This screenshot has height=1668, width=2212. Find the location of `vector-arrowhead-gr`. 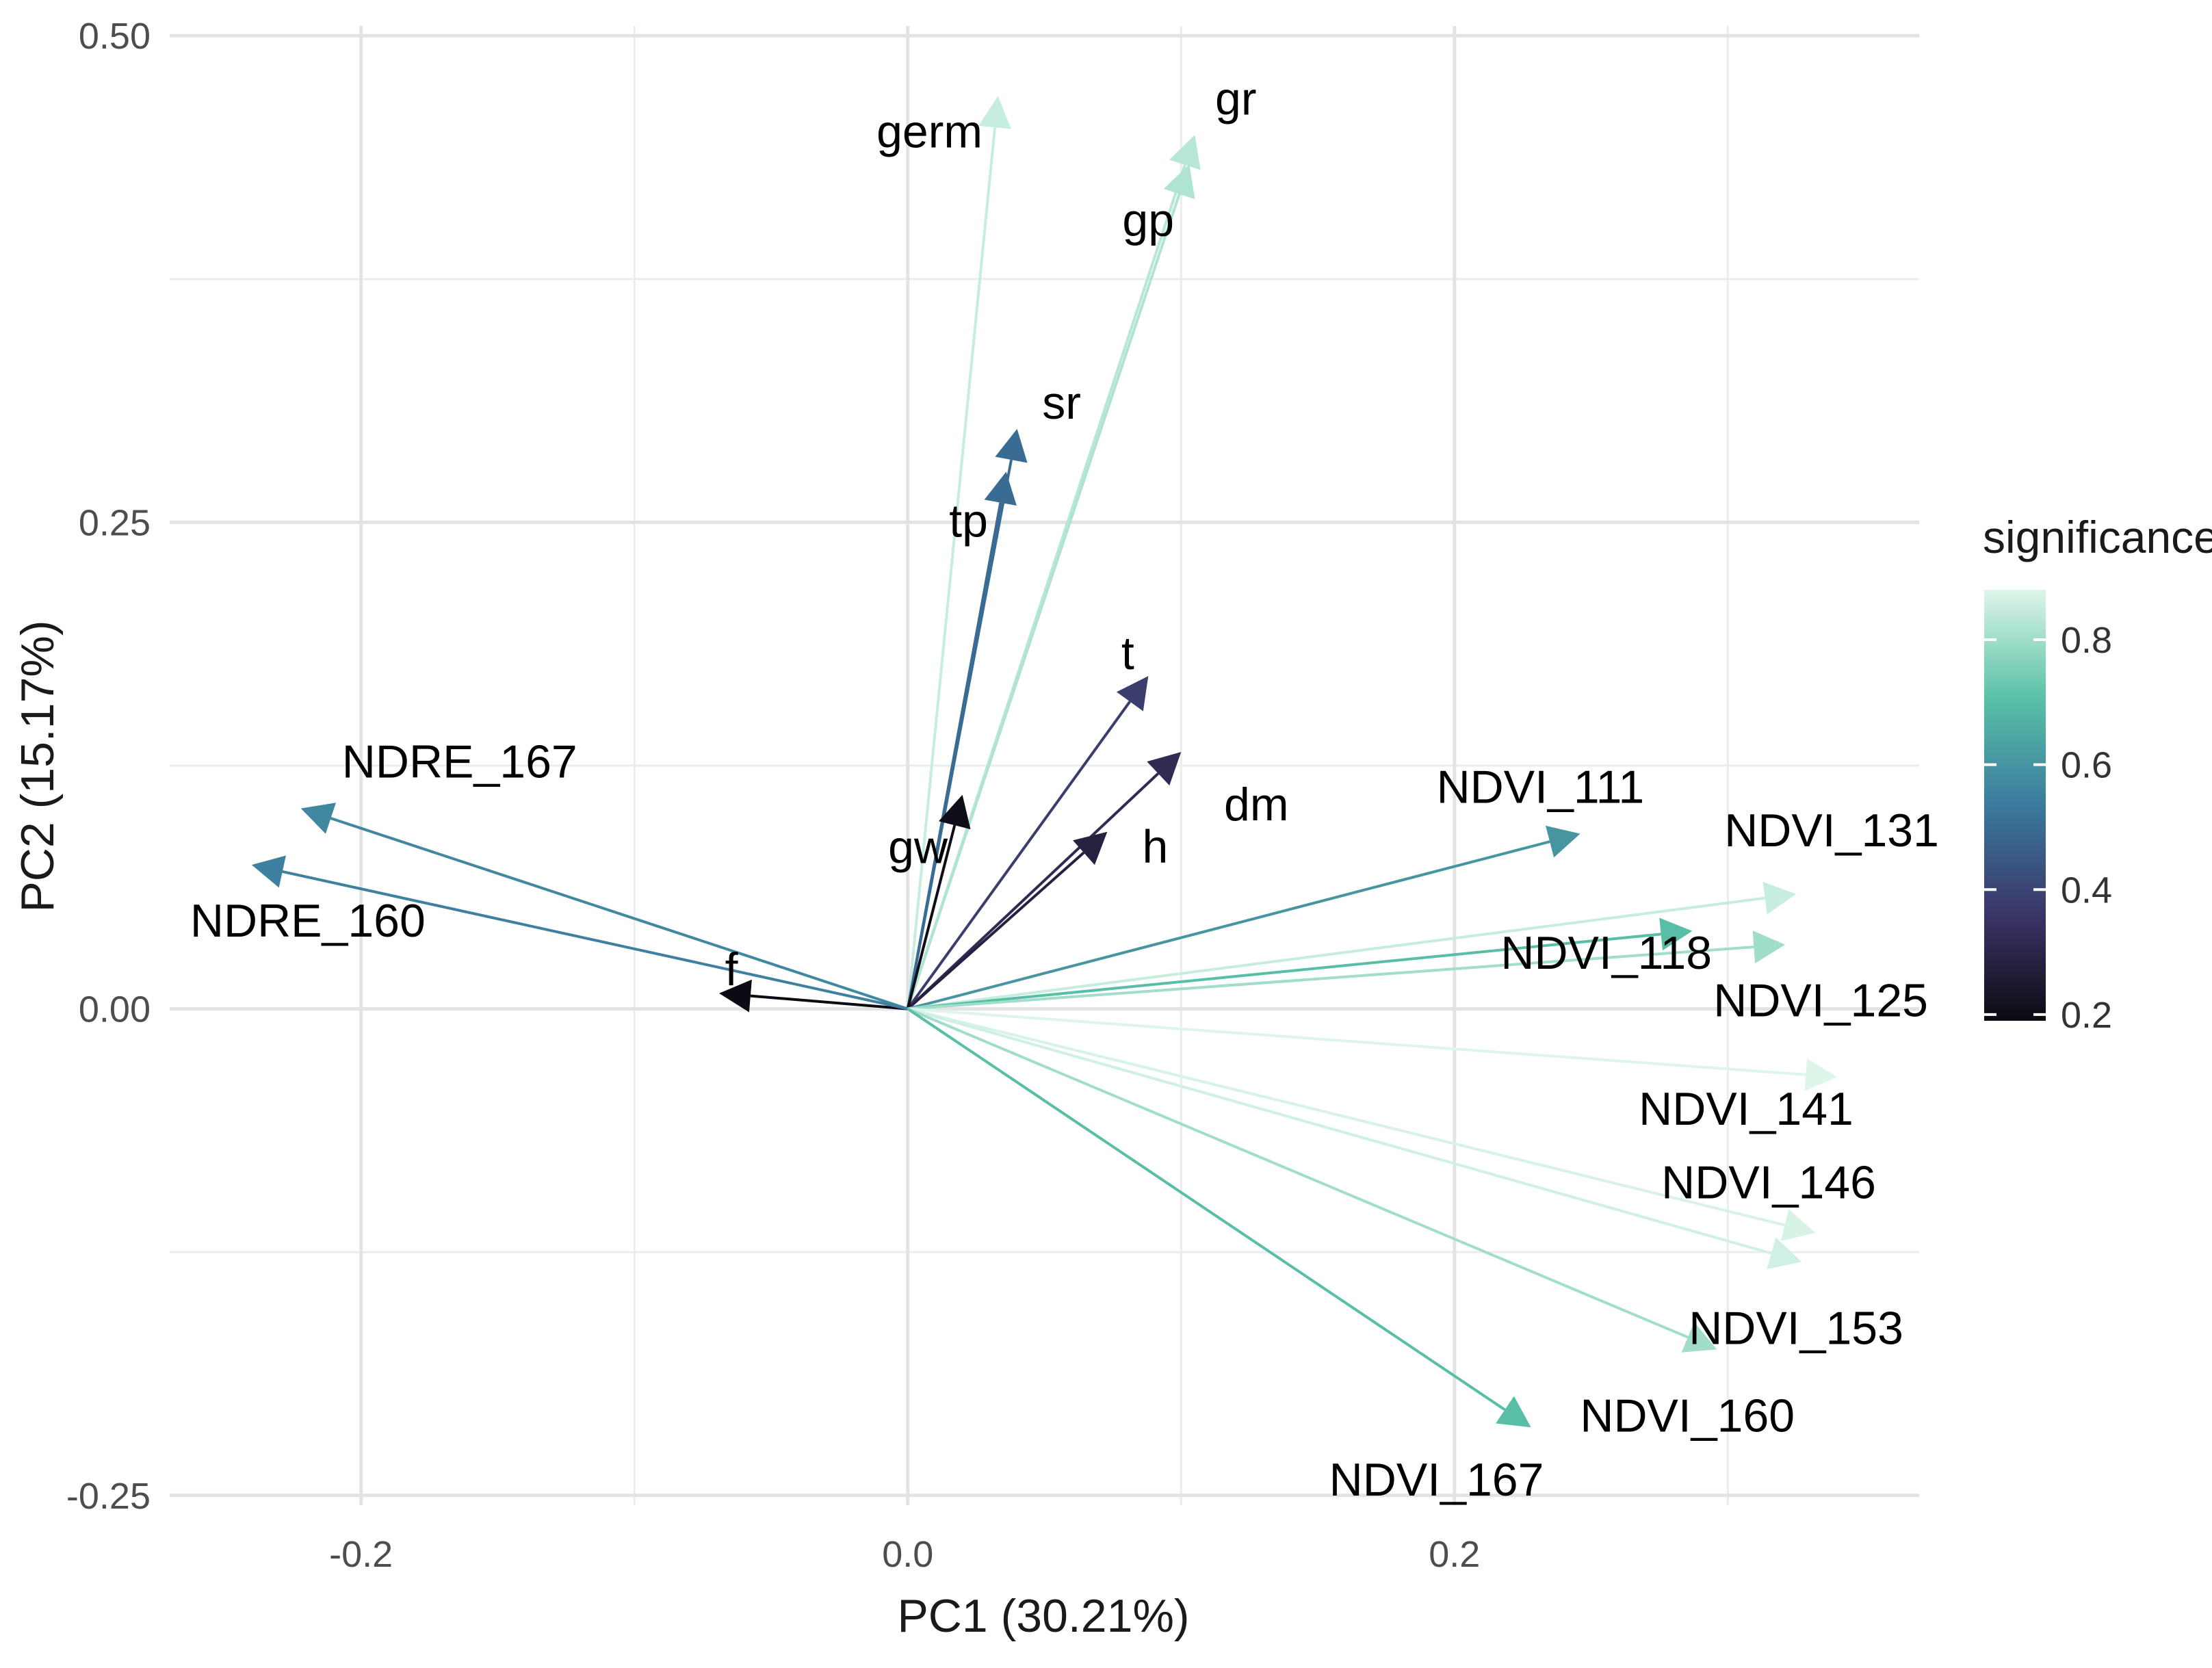

vector-arrowhead-gr is located at coordinates (1185, 153).